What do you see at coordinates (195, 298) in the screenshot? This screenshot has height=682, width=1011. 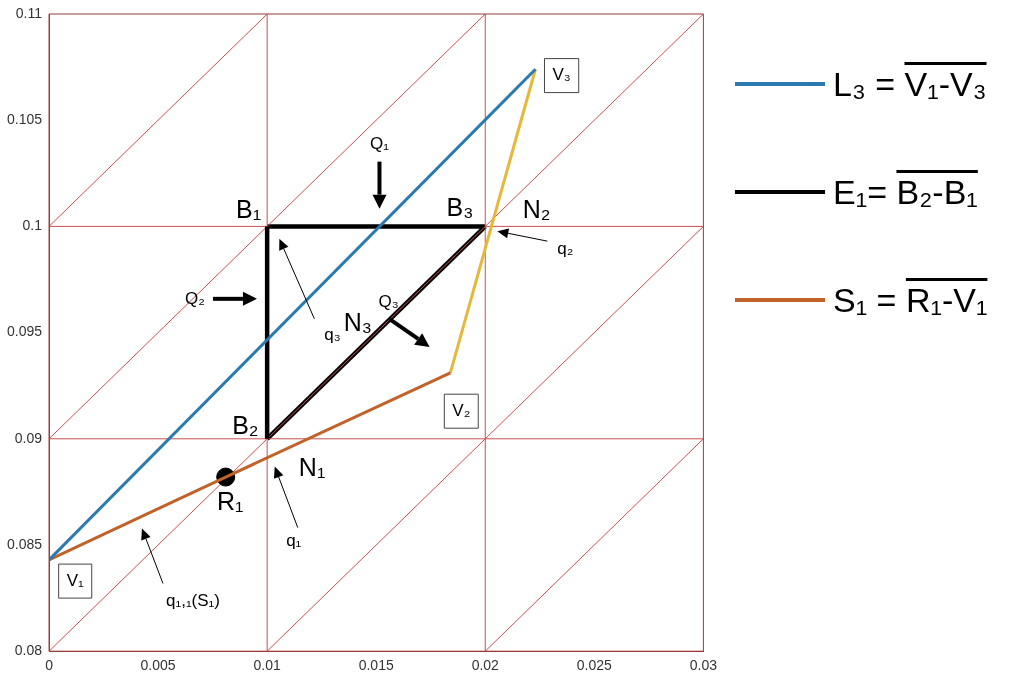 I see `annotation: Q₂` at bounding box center [195, 298].